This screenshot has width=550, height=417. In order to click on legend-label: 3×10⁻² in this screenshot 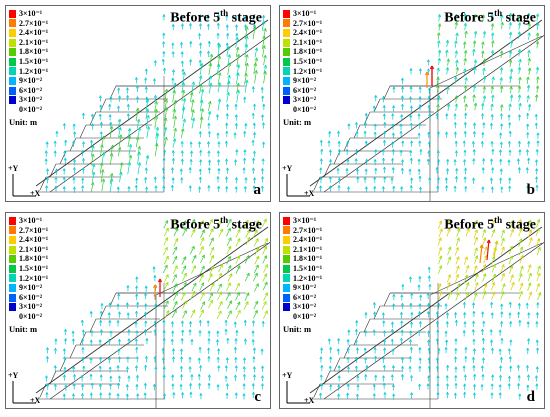, I will do `click(31, 100)`.